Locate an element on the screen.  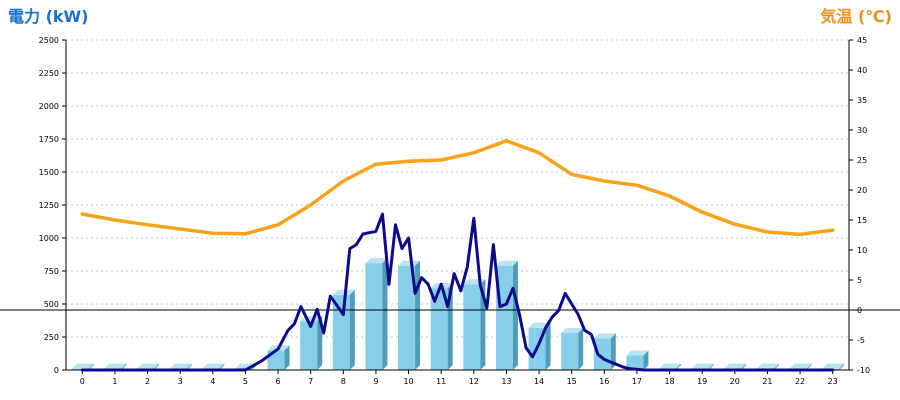
right-tick-label: -10 is located at coordinates (863, 370).